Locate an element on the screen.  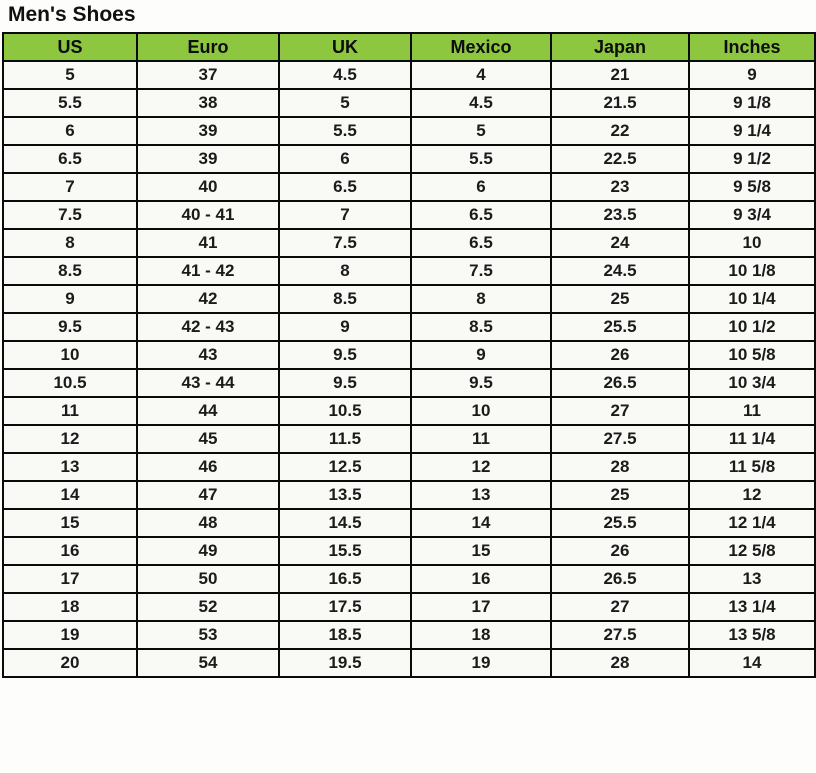
table-cell-mexico: 9.5 is located at coordinates (481, 383).